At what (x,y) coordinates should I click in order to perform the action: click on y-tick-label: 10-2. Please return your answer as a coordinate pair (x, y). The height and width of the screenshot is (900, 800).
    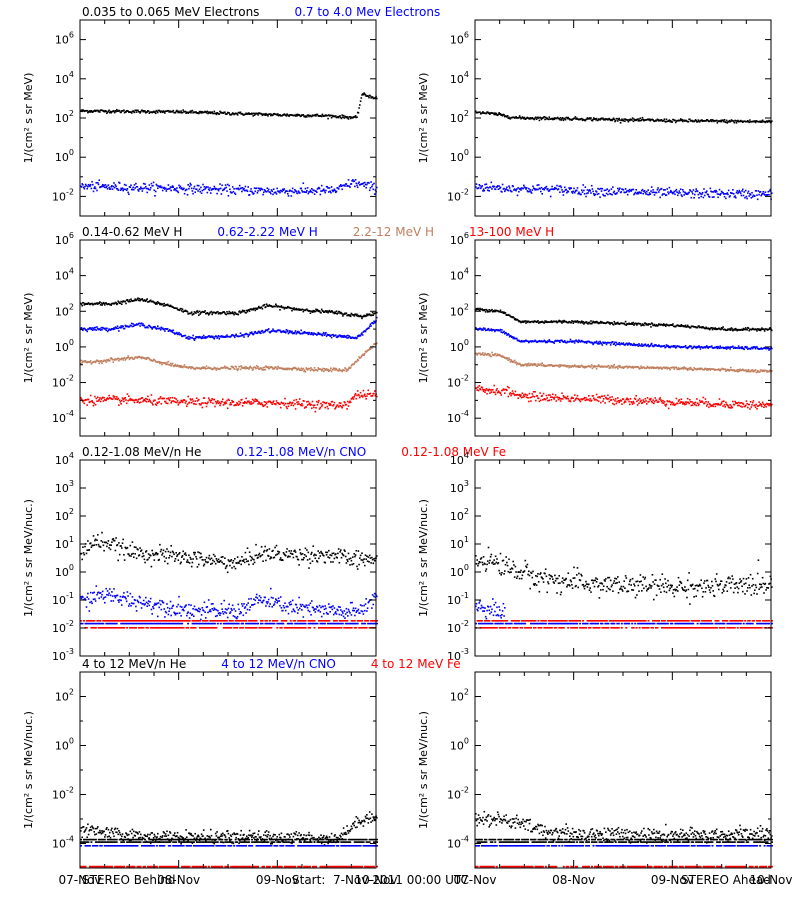
    Looking at the image, I should click on (63, 195).